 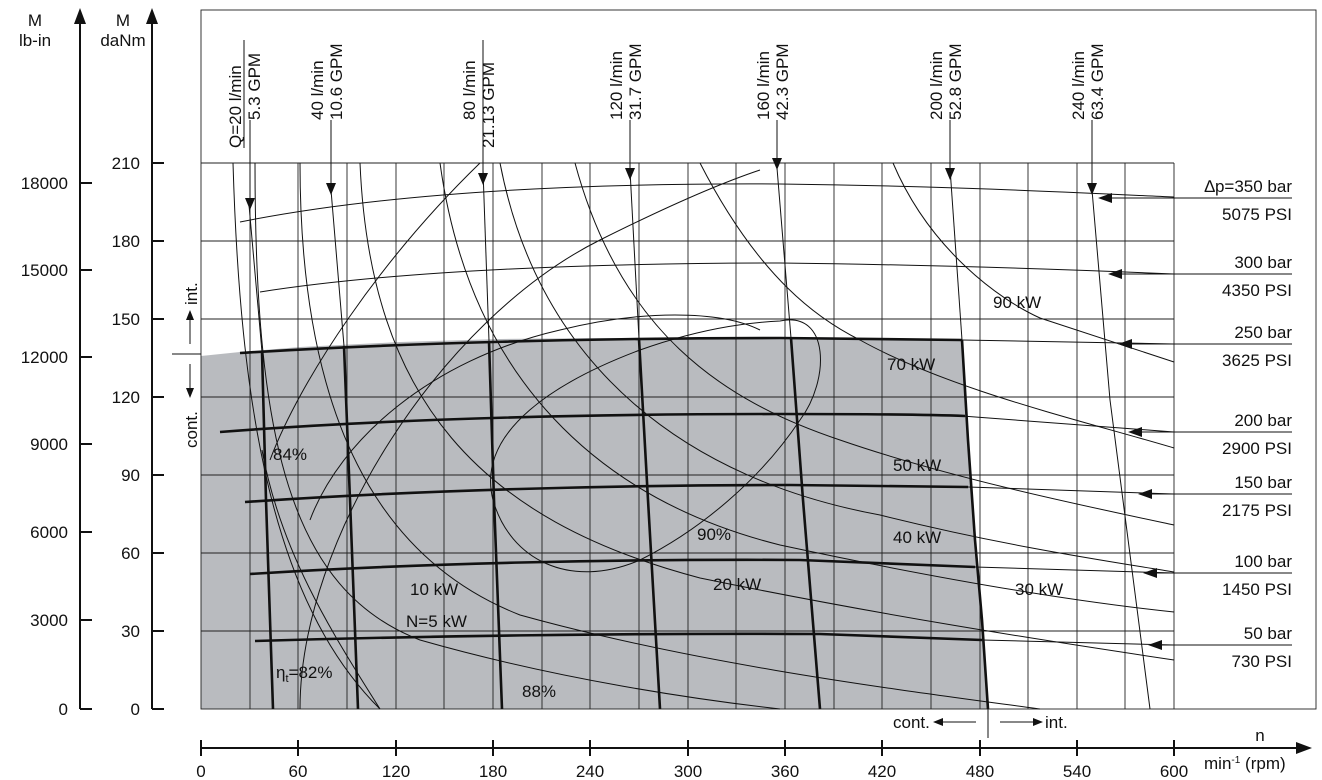 What do you see at coordinates (126, 397) in the screenshot?
I see `danm-tick-label: 120` at bounding box center [126, 397].